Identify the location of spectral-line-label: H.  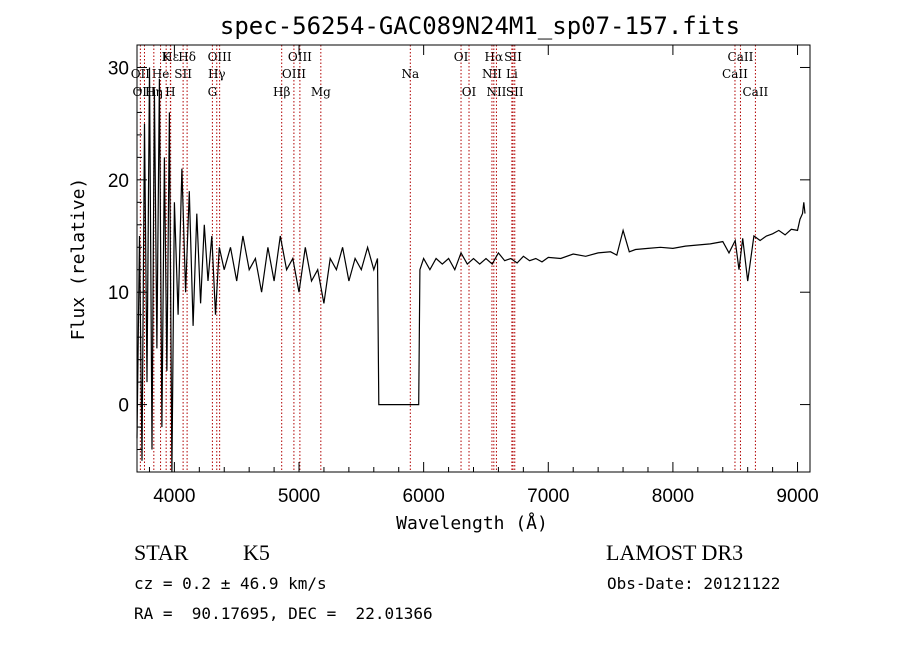
(170, 92).